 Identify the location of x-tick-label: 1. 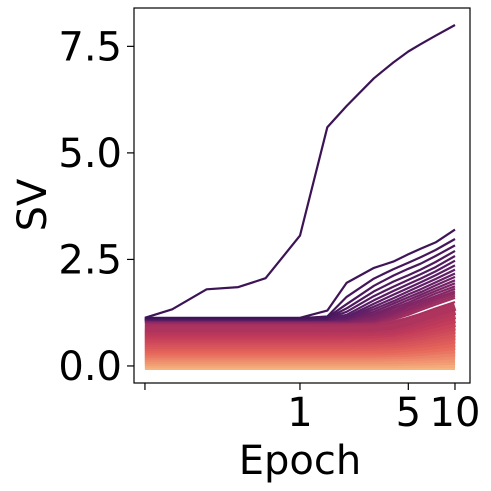
(299, 413).